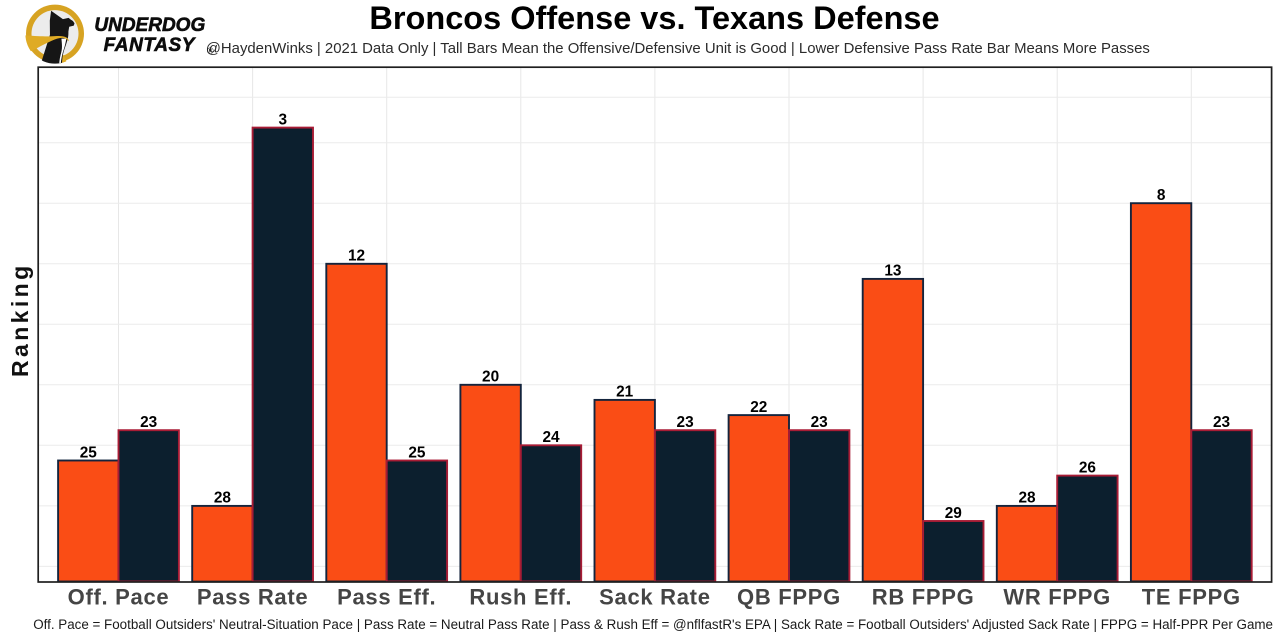 This screenshot has height=640, width=1280. What do you see at coordinates (1161, 195) in the screenshot?
I see `svg-text: 8` at bounding box center [1161, 195].